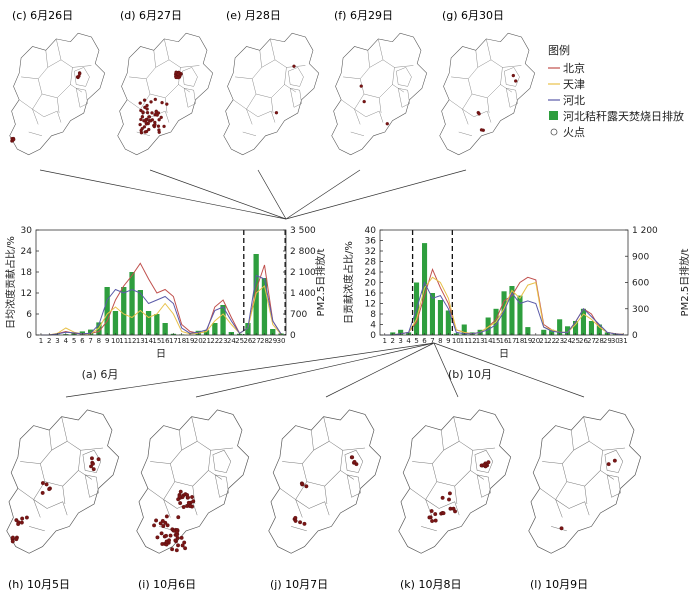 The width and height of the screenshot is (700, 599). What do you see at coordinates (27, 231) in the screenshot?
I see `y-tick-label: 30` at bounding box center [27, 231].